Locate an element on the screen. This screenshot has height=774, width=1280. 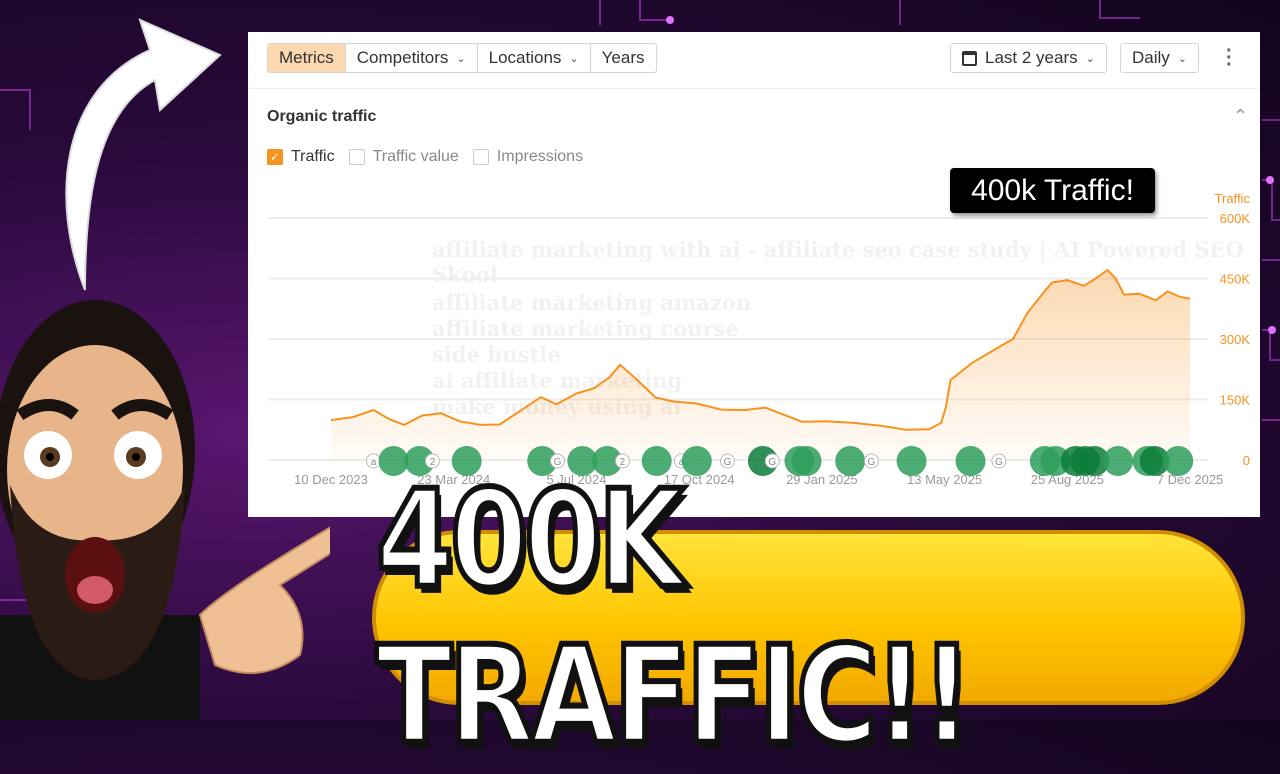
tab-label: Metrics is located at coordinates (306, 57).